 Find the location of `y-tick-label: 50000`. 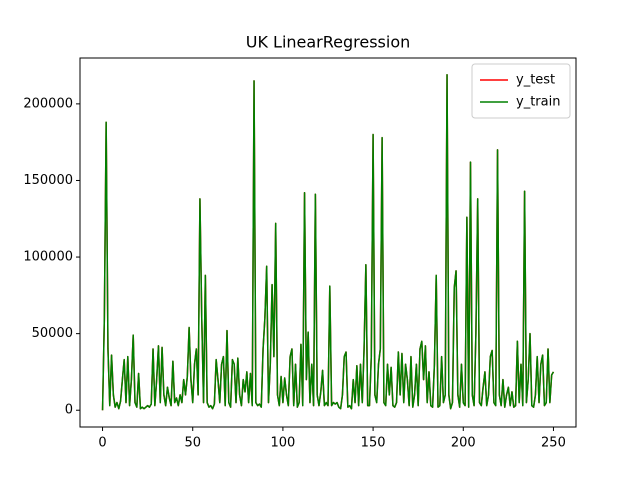

y-tick-label: 50000 is located at coordinates (52, 333).